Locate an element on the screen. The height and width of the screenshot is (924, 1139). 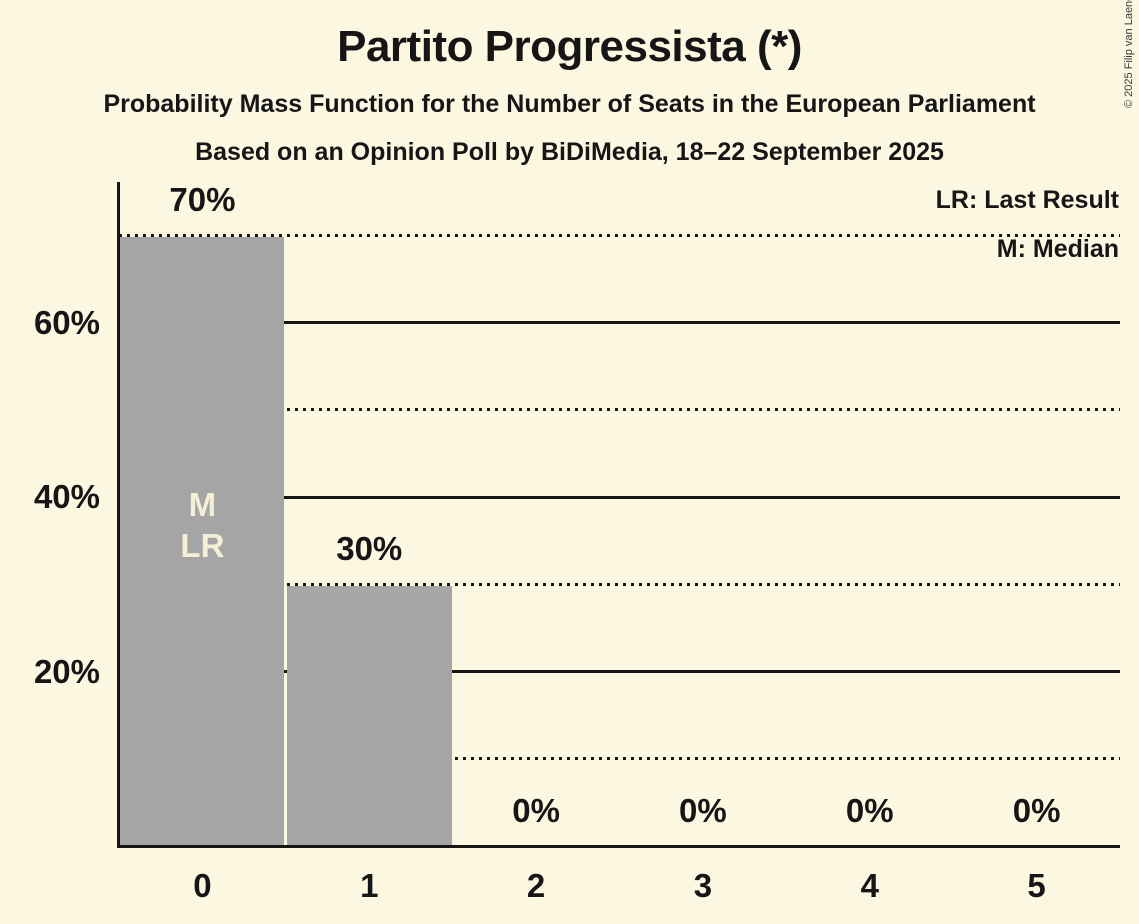
y-tick-label-40: 40% is located at coordinates (66, 497).